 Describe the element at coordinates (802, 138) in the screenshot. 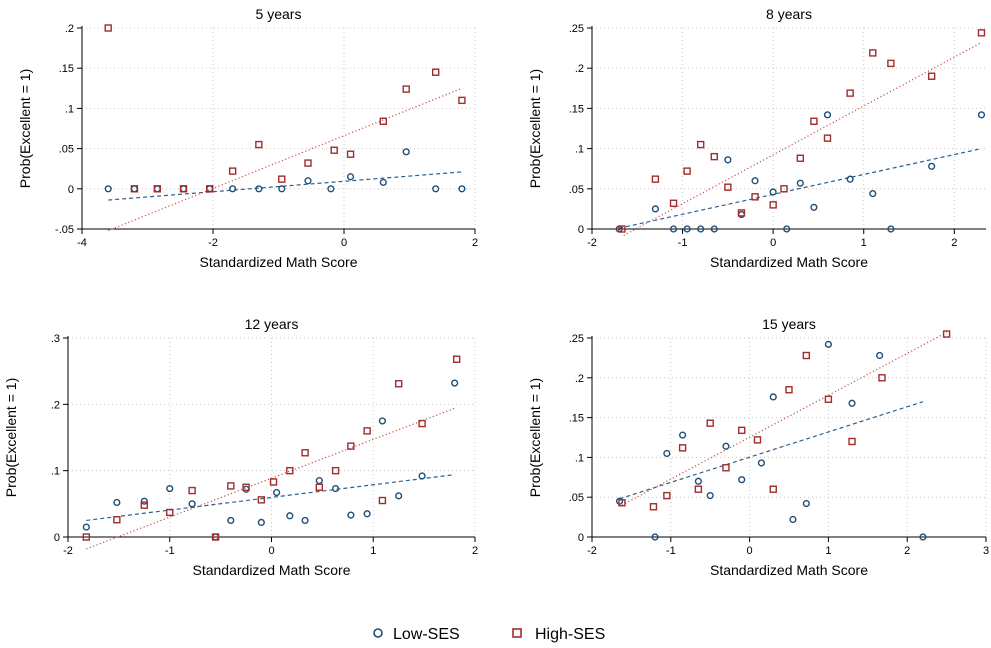

I see `p1-fit-line-high-ses` at that location.